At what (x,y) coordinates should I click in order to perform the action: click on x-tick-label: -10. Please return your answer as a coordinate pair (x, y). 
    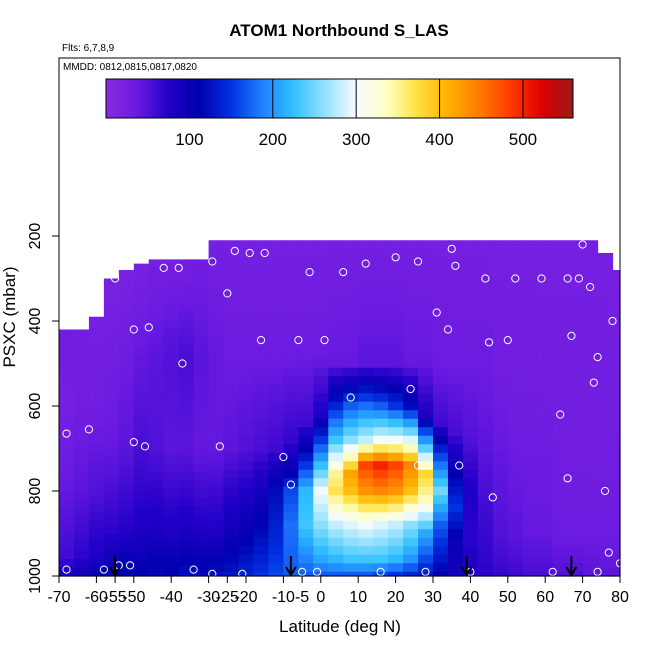
    Looking at the image, I should click on (283, 597).